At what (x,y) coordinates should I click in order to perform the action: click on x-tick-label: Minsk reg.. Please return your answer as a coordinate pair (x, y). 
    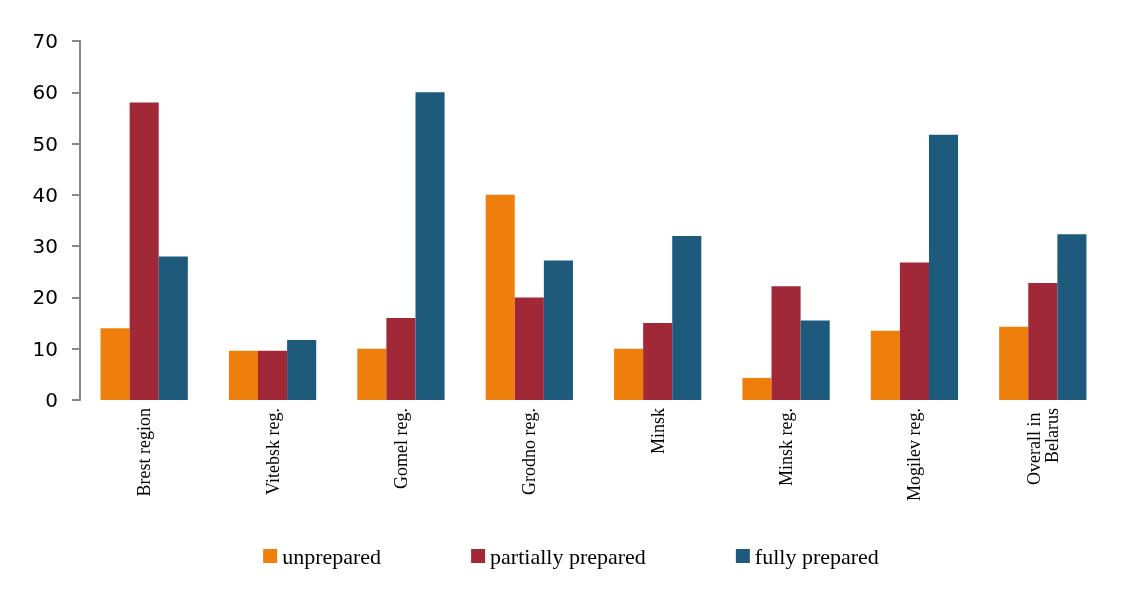
    Looking at the image, I should click on (786, 447).